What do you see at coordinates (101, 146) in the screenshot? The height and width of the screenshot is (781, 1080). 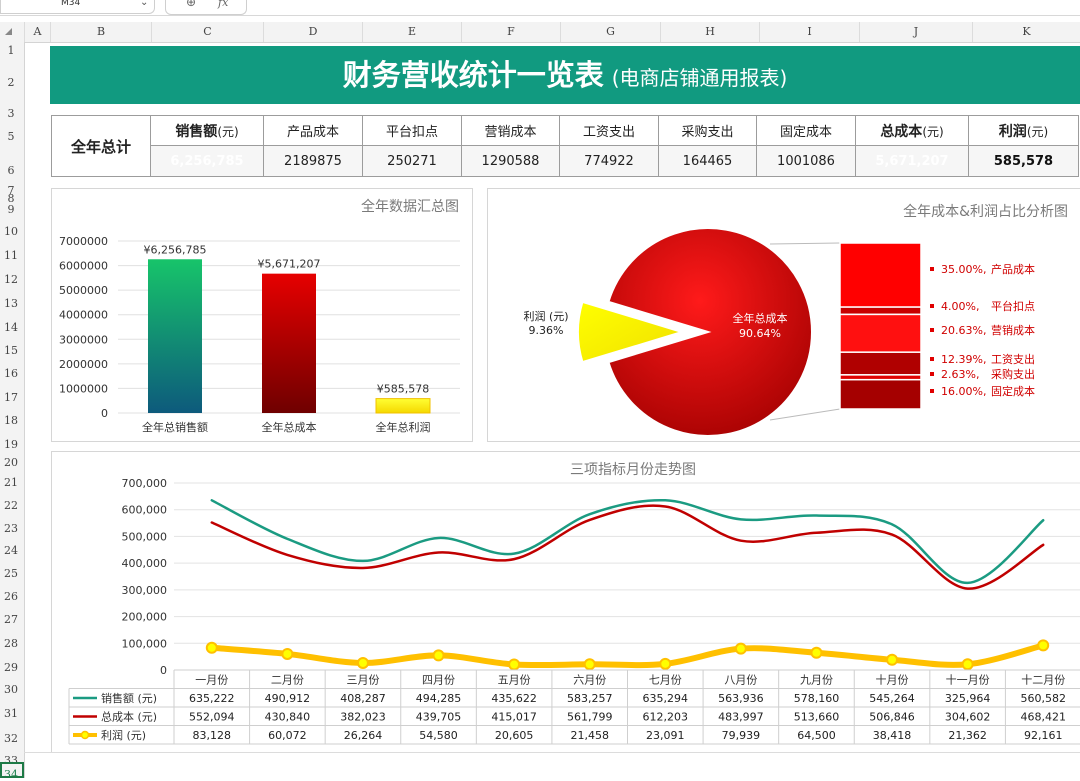 I see `summary-row-label: 全年总计` at bounding box center [101, 146].